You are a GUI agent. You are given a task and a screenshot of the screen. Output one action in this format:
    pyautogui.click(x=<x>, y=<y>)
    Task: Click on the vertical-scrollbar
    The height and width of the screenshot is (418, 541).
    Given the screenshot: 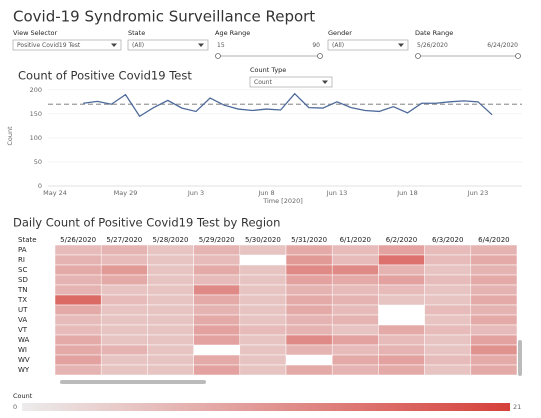 What is the action you would take?
    pyautogui.click(x=520, y=358)
    